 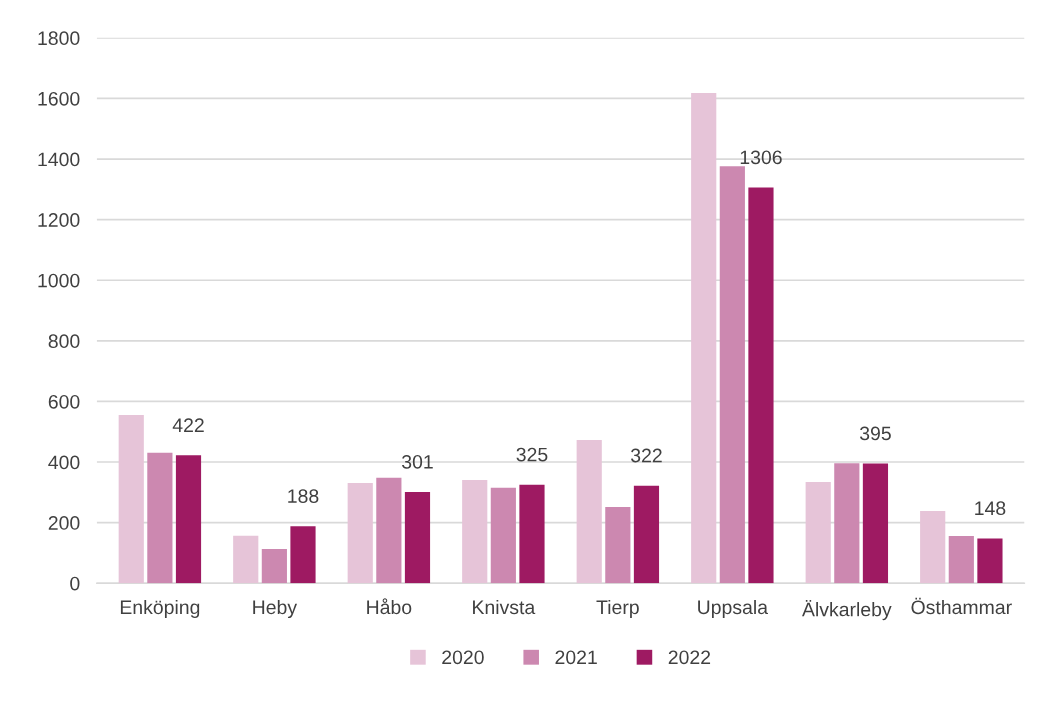 What do you see at coordinates (59, 220) in the screenshot?
I see `y-tick-label: 1200` at bounding box center [59, 220].